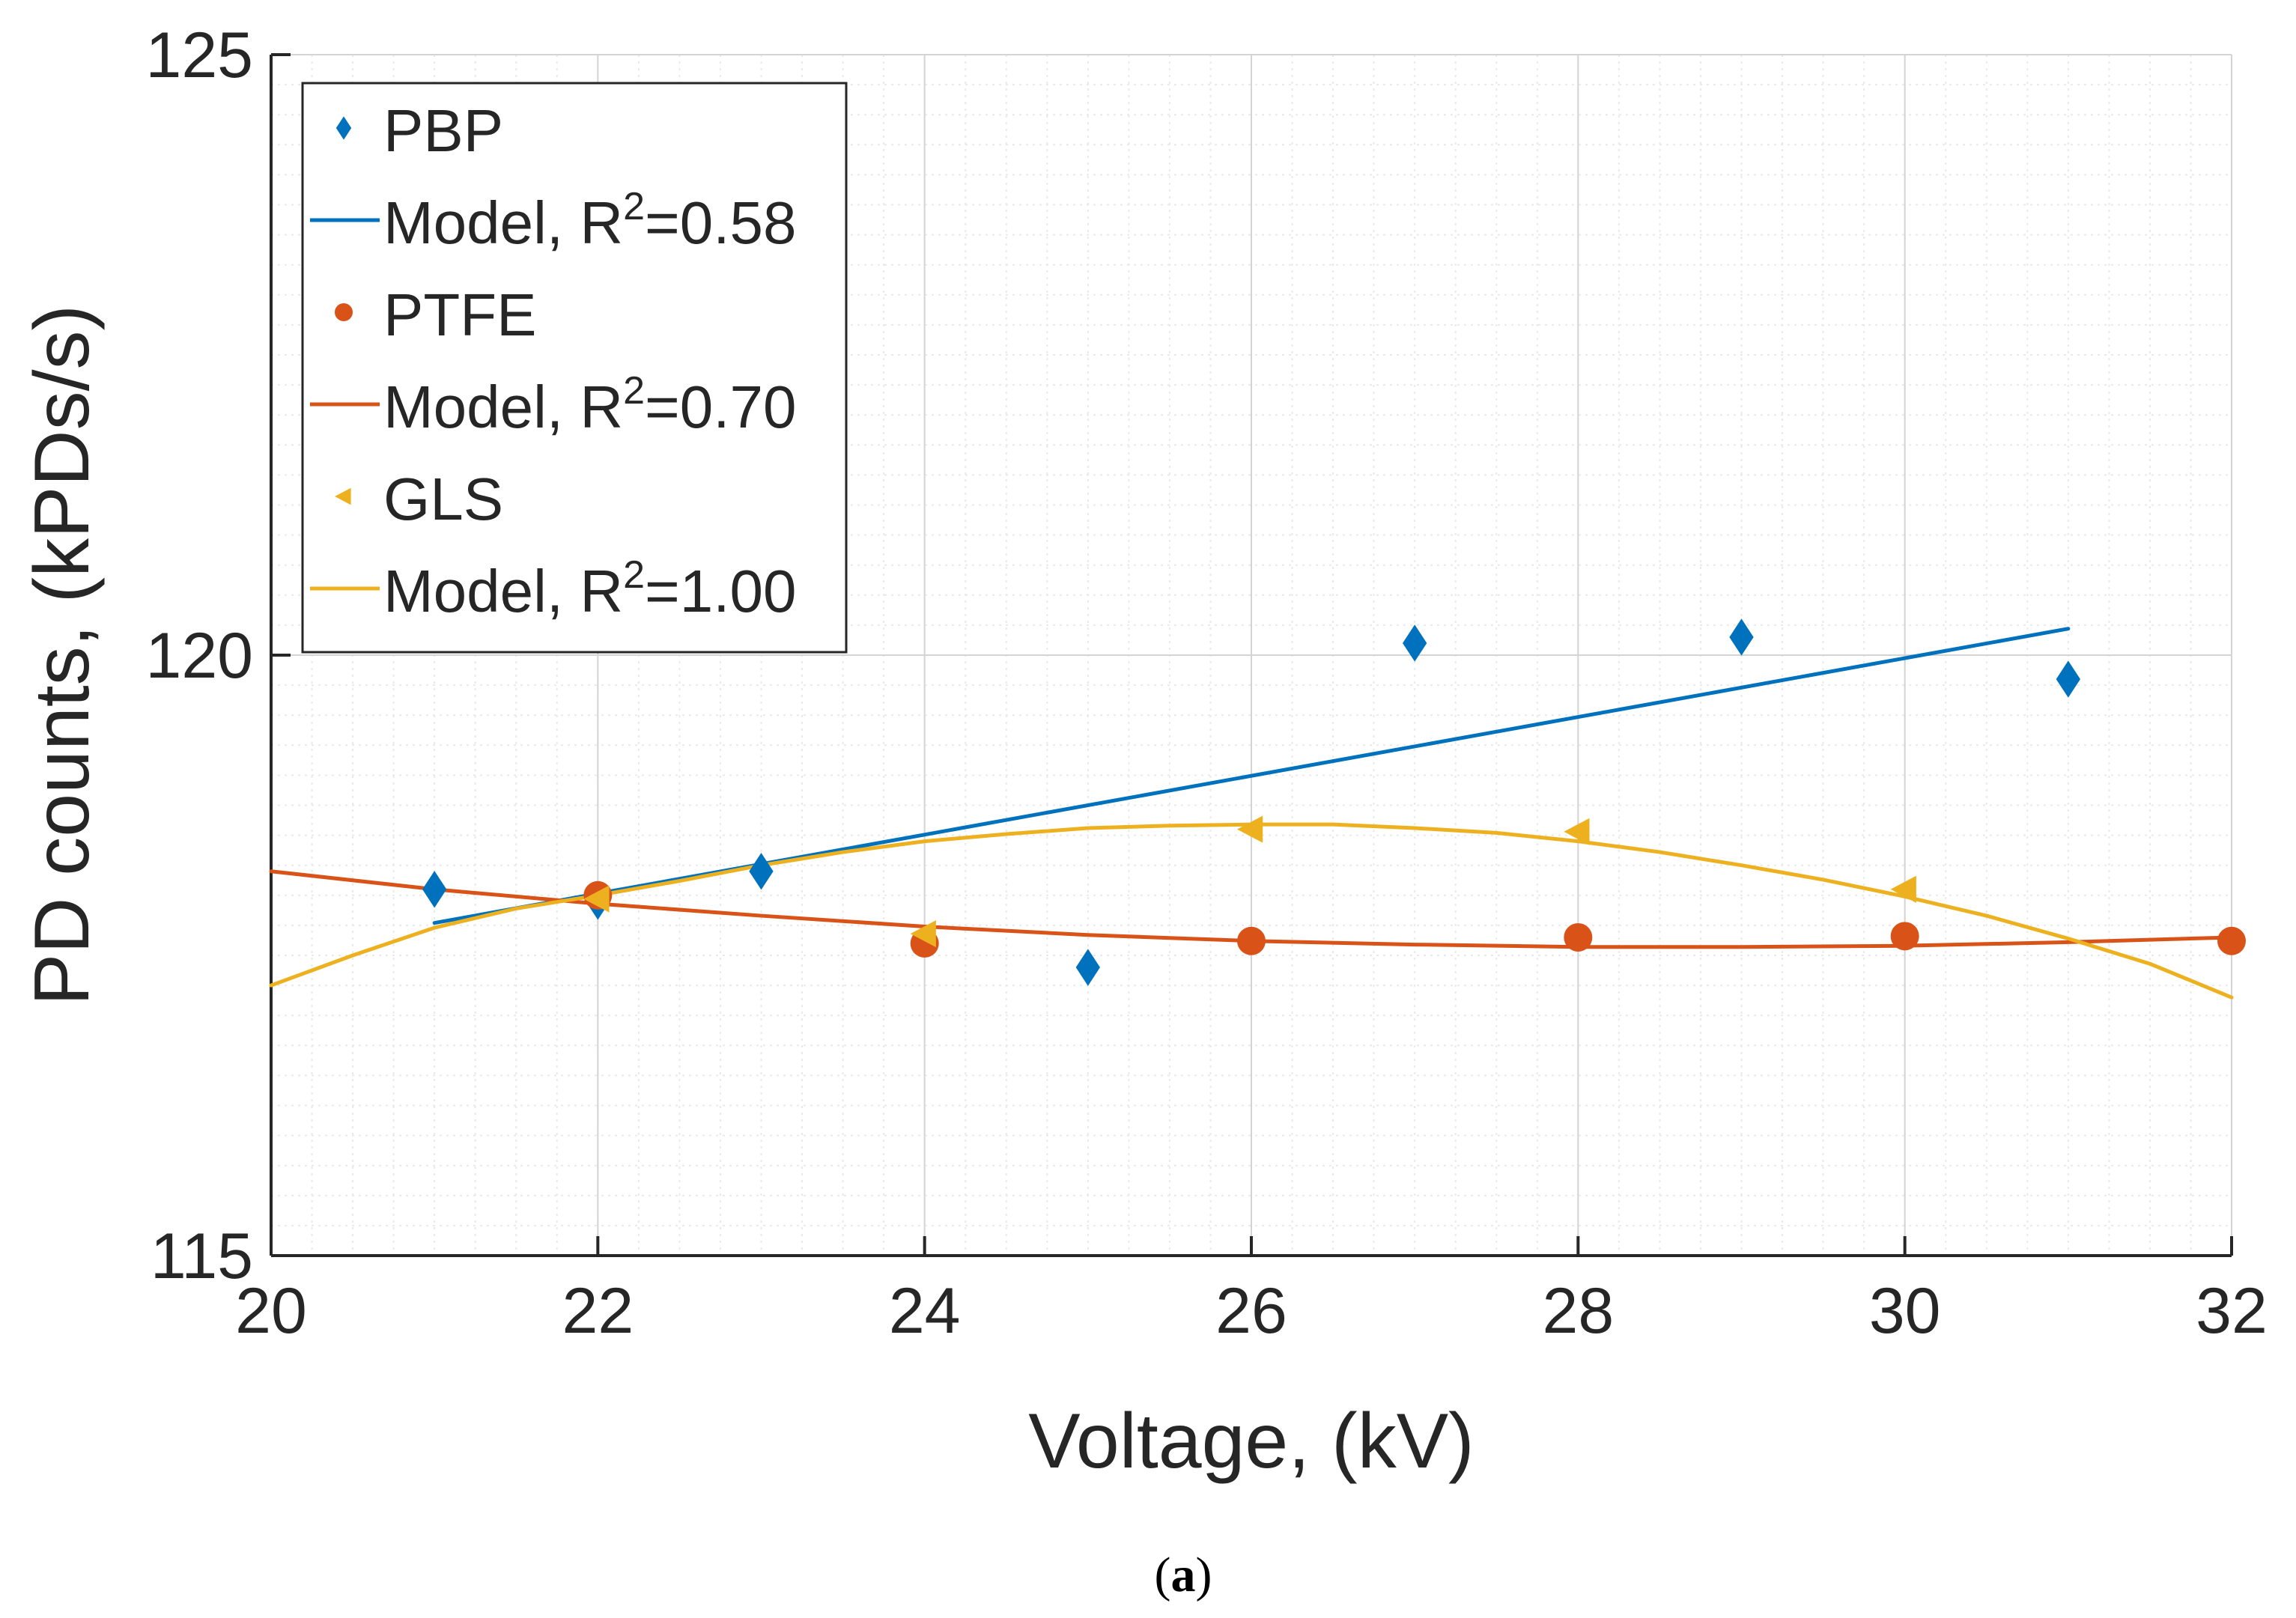  What do you see at coordinates (1204, 1575) in the screenshot?
I see `caption-close: )` at bounding box center [1204, 1575].